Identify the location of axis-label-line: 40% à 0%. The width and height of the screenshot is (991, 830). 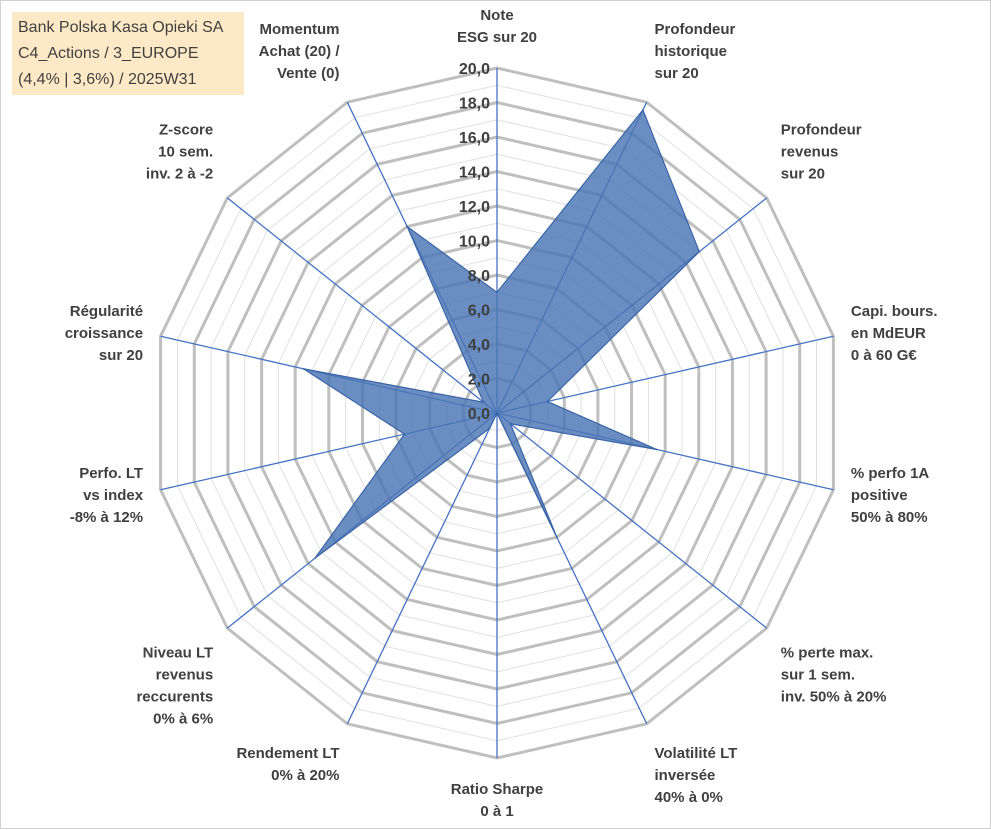
(689, 797).